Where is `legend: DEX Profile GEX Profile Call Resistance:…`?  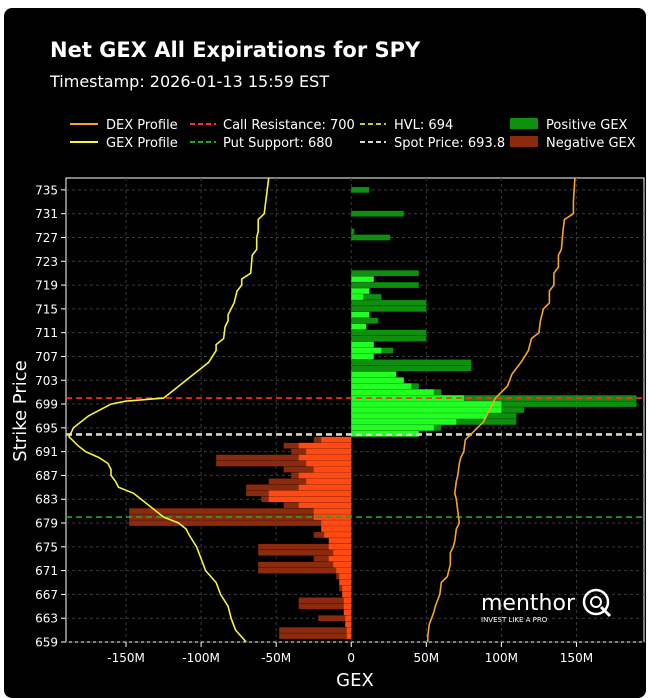 legend: DEX Profile GEX Profile Call Resistance:… is located at coordinates (353, 134).